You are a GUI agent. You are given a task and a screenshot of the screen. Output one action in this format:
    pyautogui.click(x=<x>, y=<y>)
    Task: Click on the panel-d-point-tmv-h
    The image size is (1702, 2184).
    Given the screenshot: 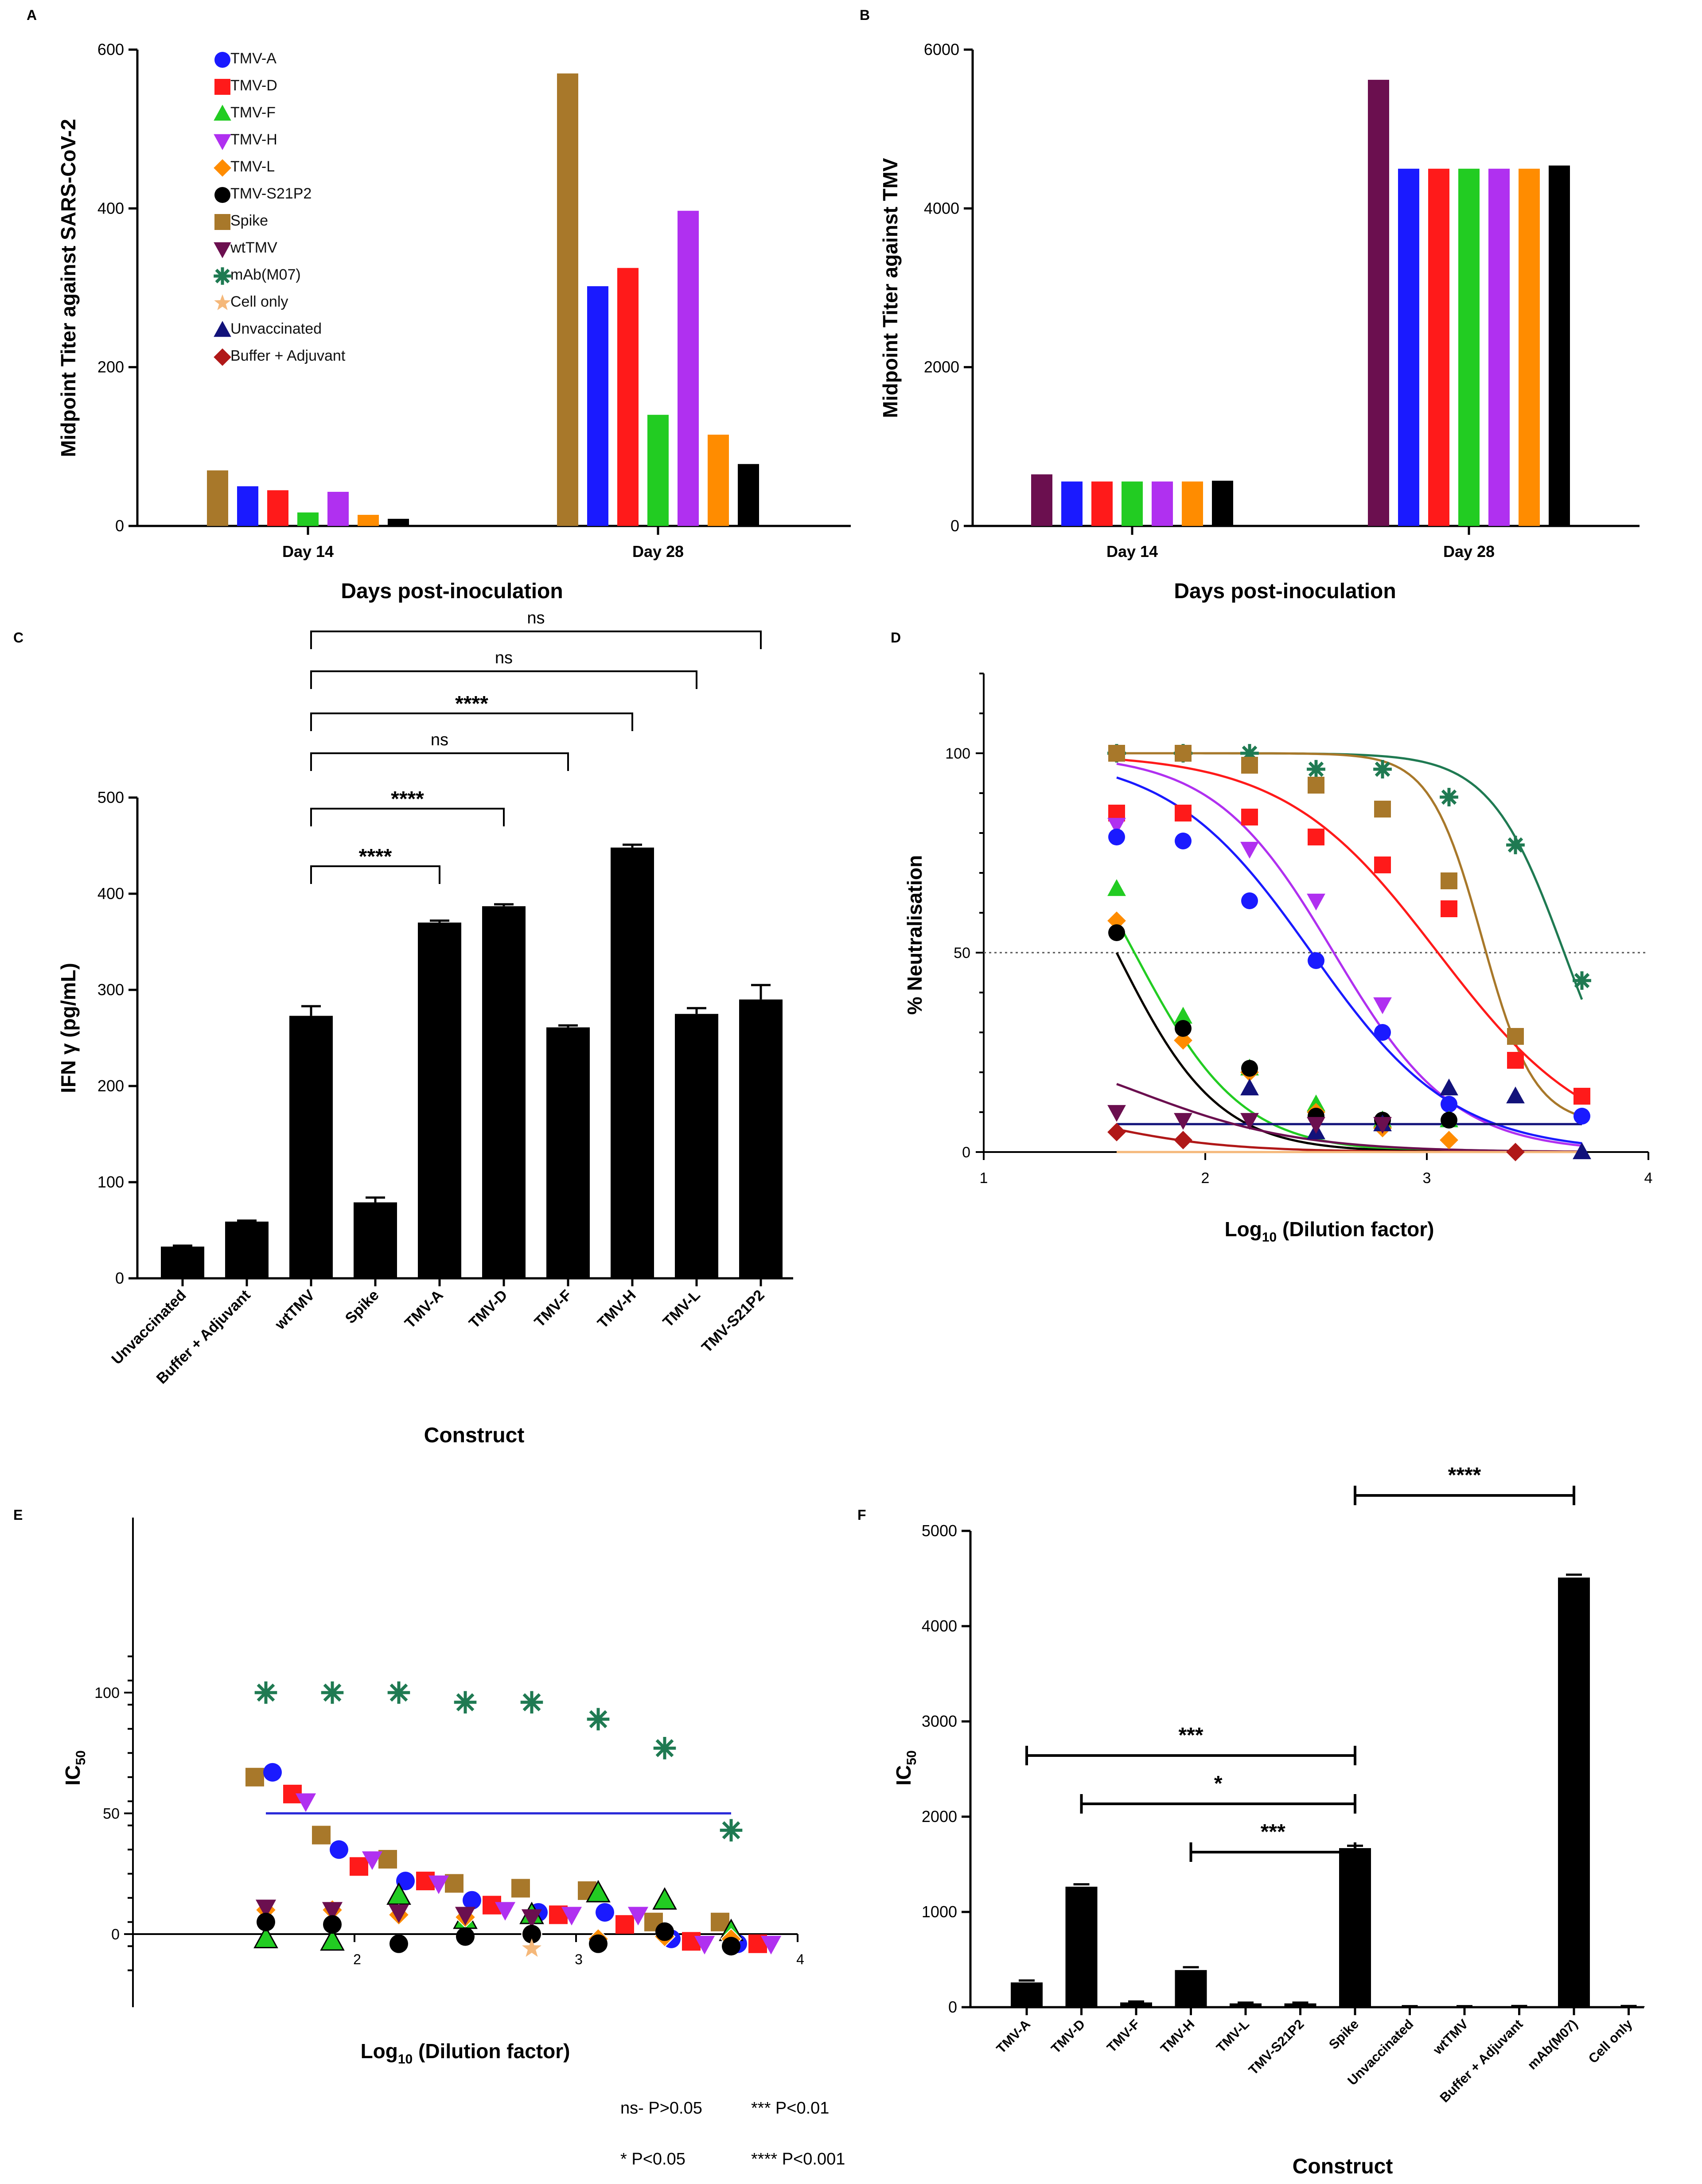 What is the action you would take?
    pyautogui.click(x=1249, y=850)
    